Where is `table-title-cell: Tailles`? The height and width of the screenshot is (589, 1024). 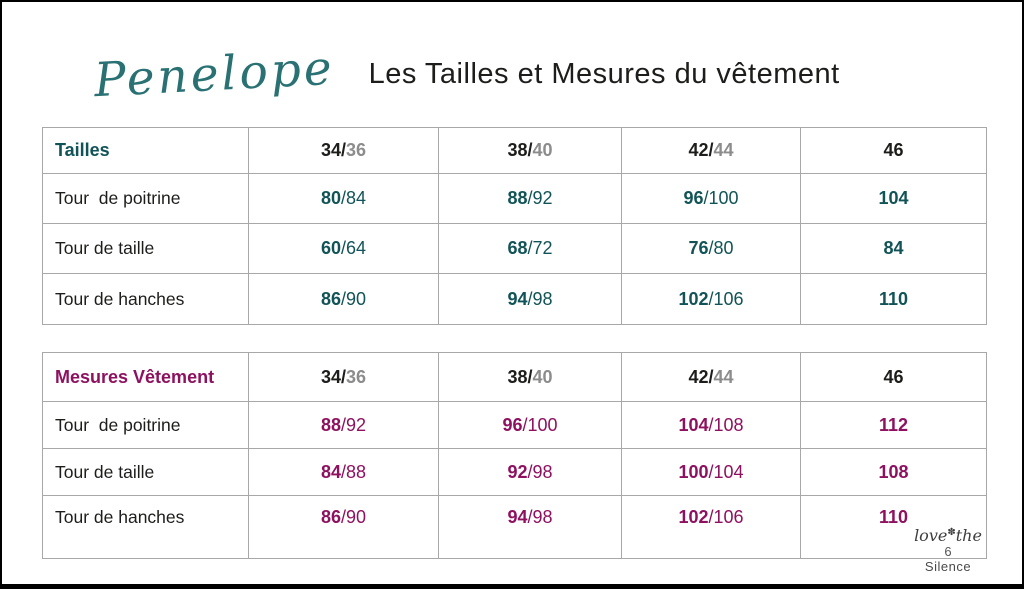
table-title-cell: Tailles is located at coordinates (146, 150).